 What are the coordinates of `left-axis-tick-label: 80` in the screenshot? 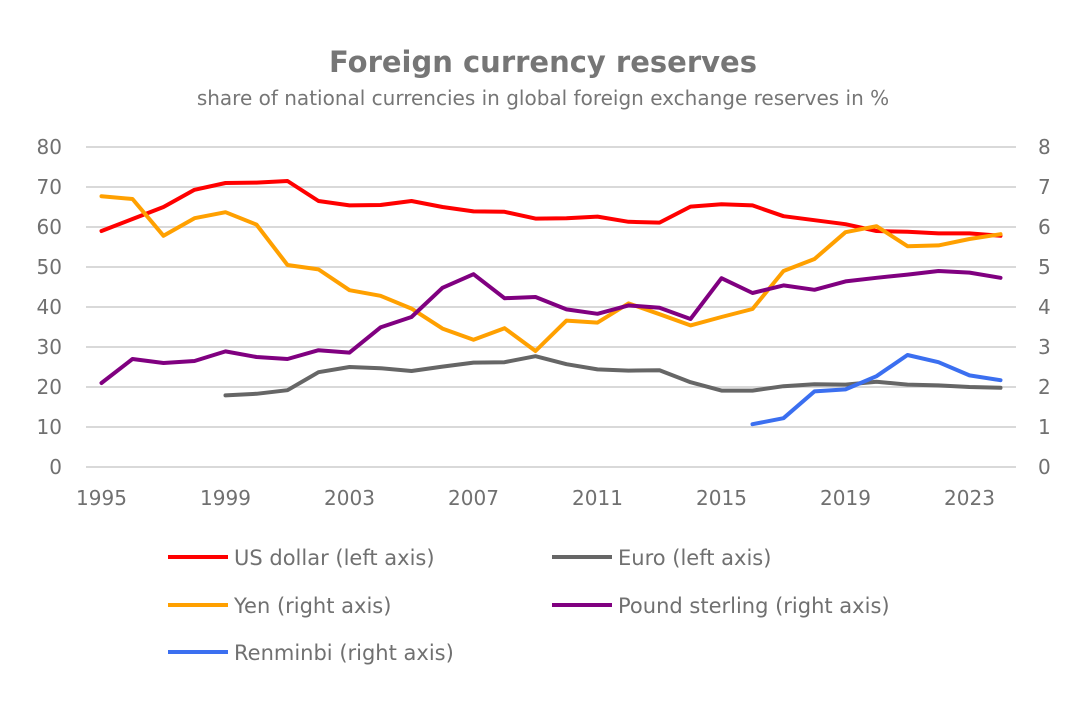 It's located at (49, 147).